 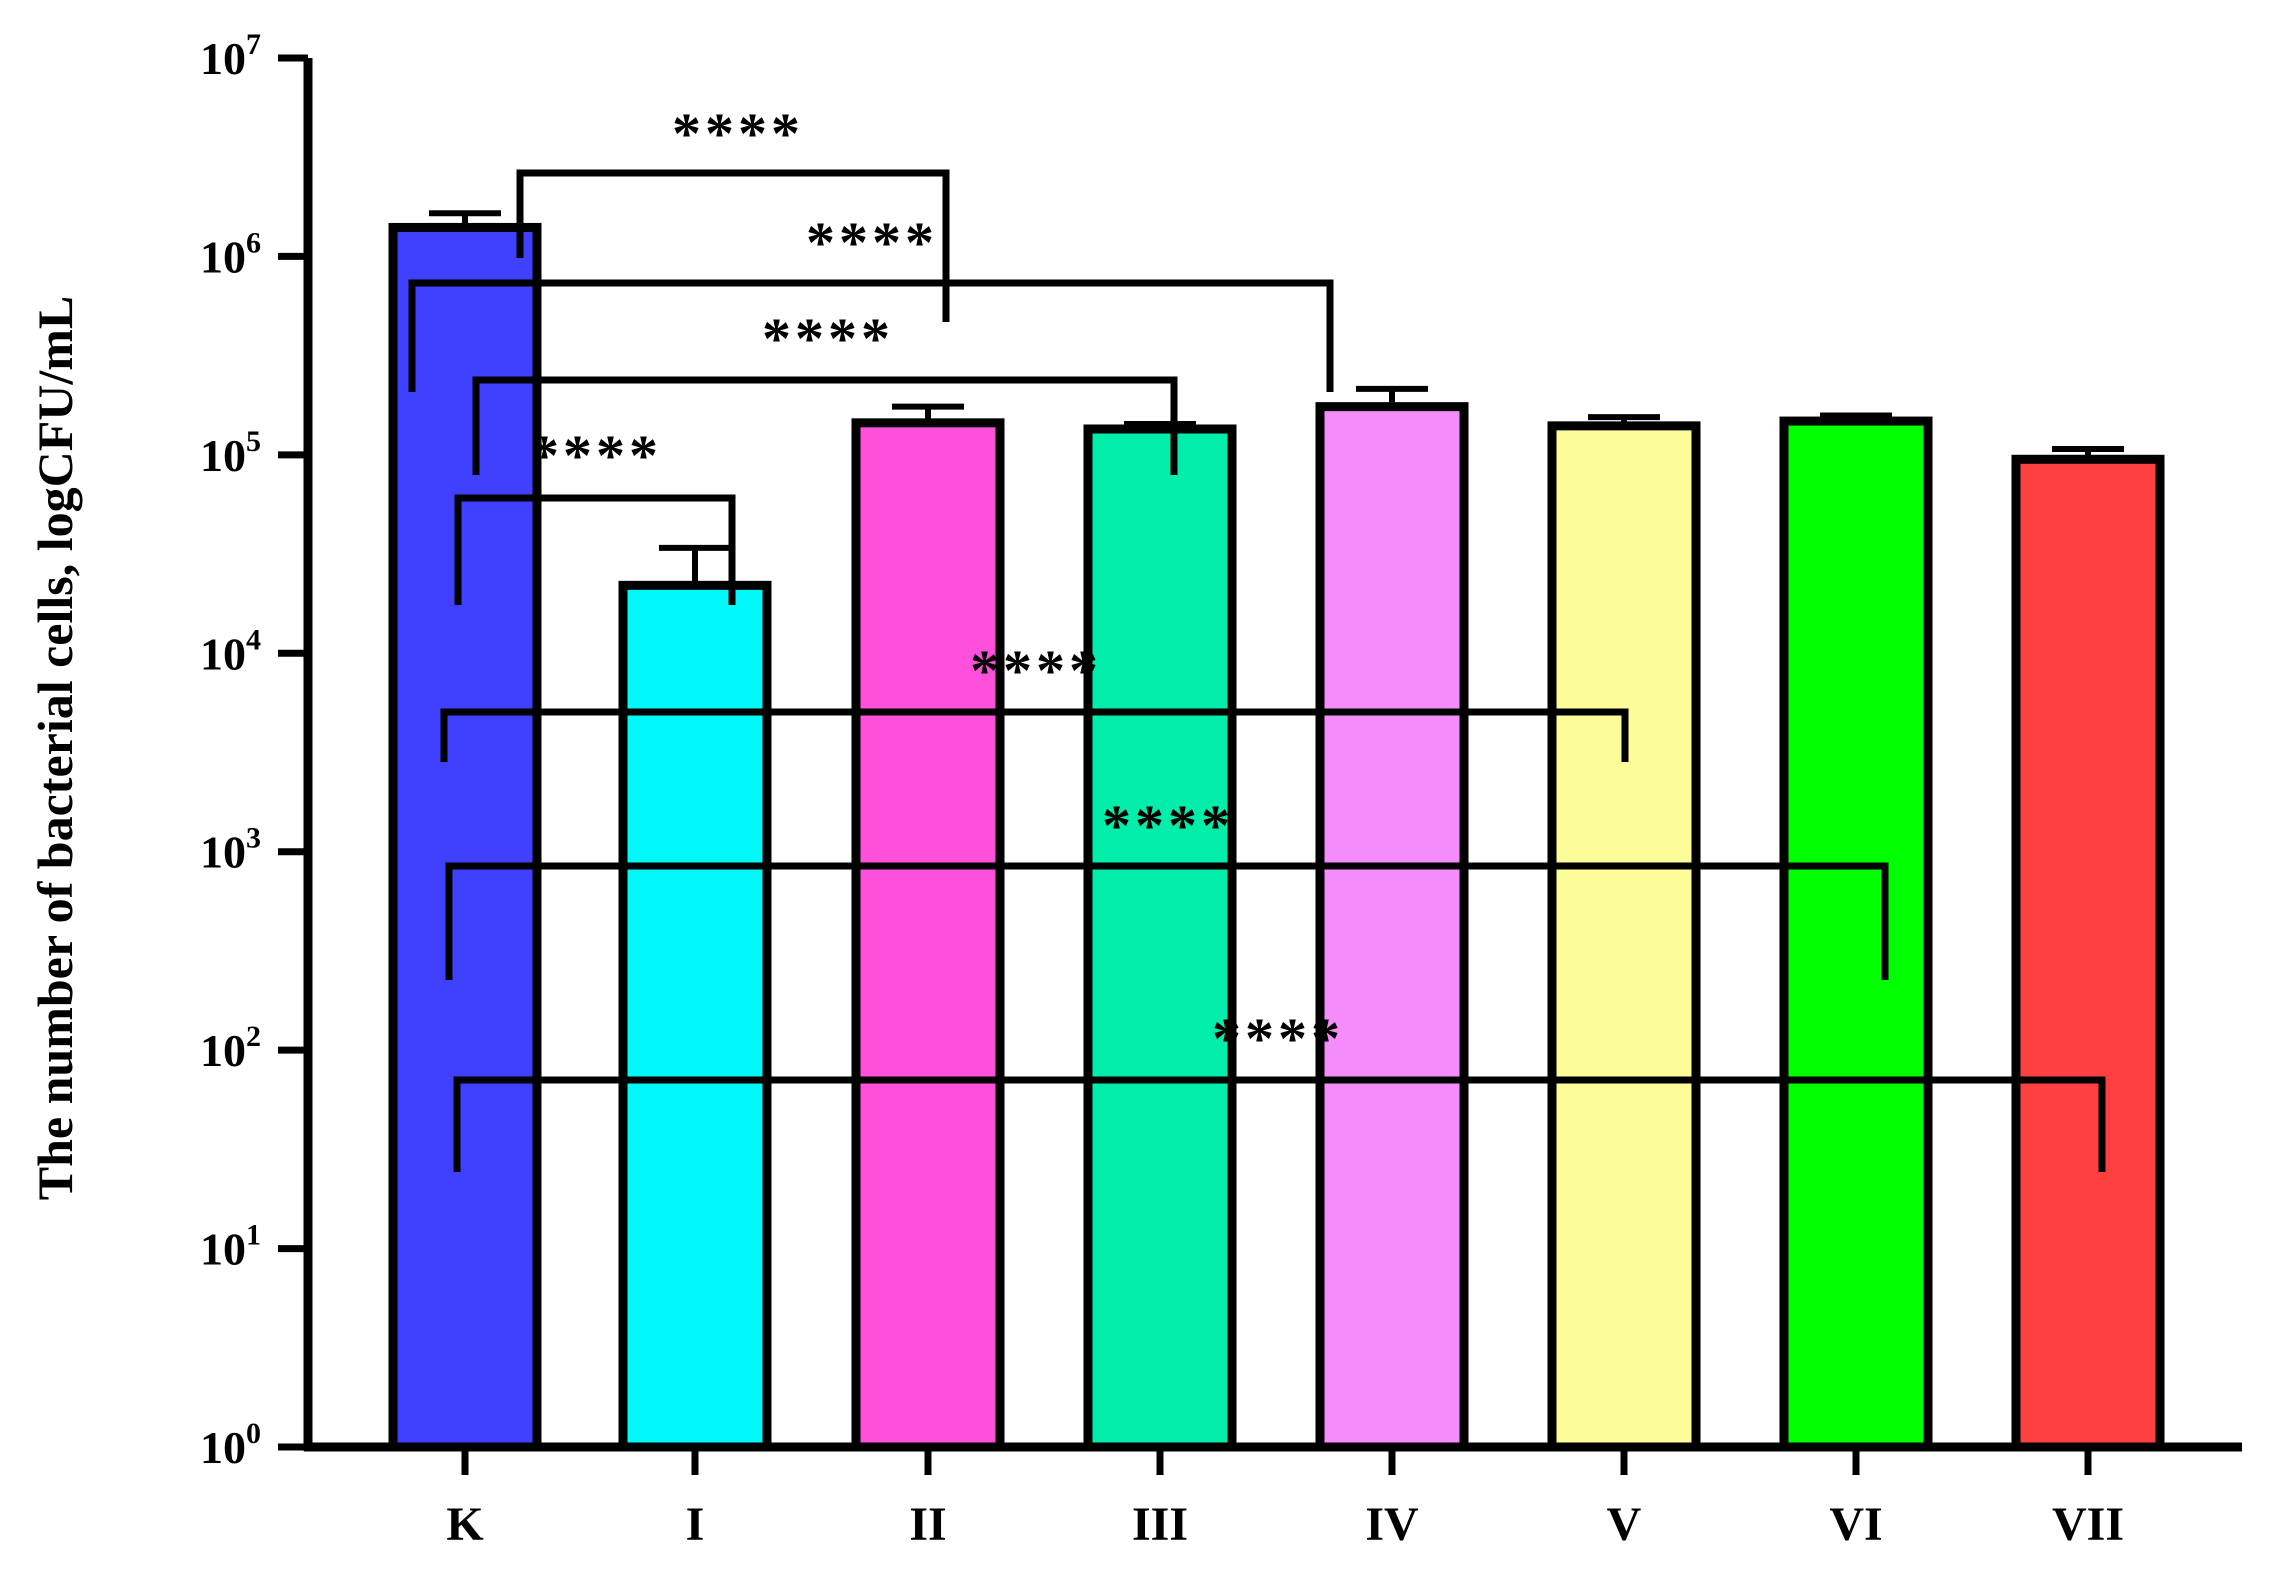 What do you see at coordinates (2088, 953) in the screenshot?
I see `bar-VII` at bounding box center [2088, 953].